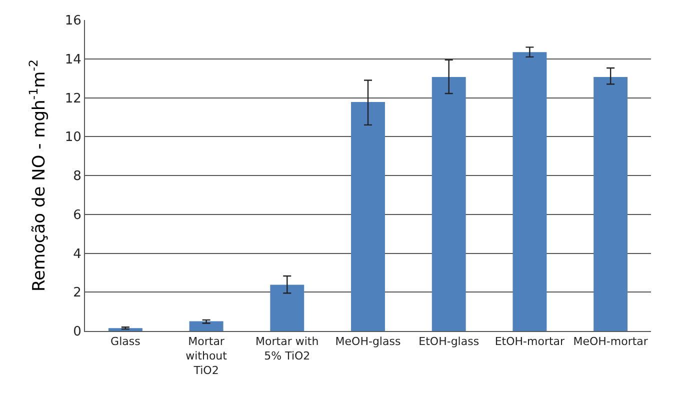  What do you see at coordinates (73, 138) in the screenshot?
I see `y-tick-label: 10` at bounding box center [73, 138].